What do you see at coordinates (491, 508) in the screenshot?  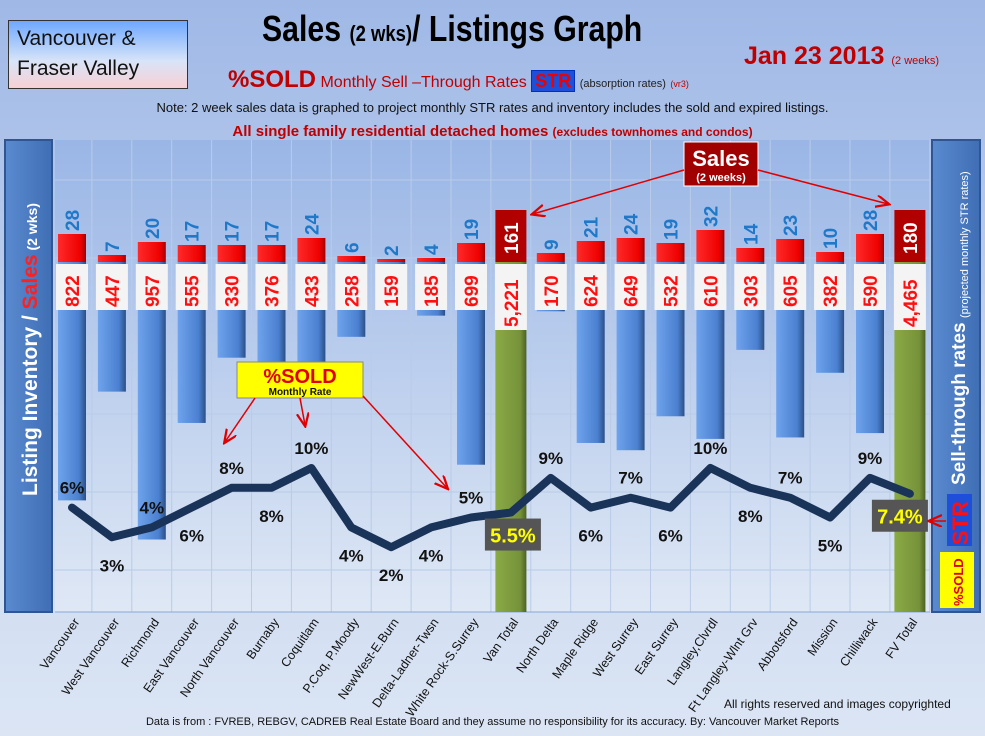 I see `sold-rate-line` at bounding box center [491, 508].